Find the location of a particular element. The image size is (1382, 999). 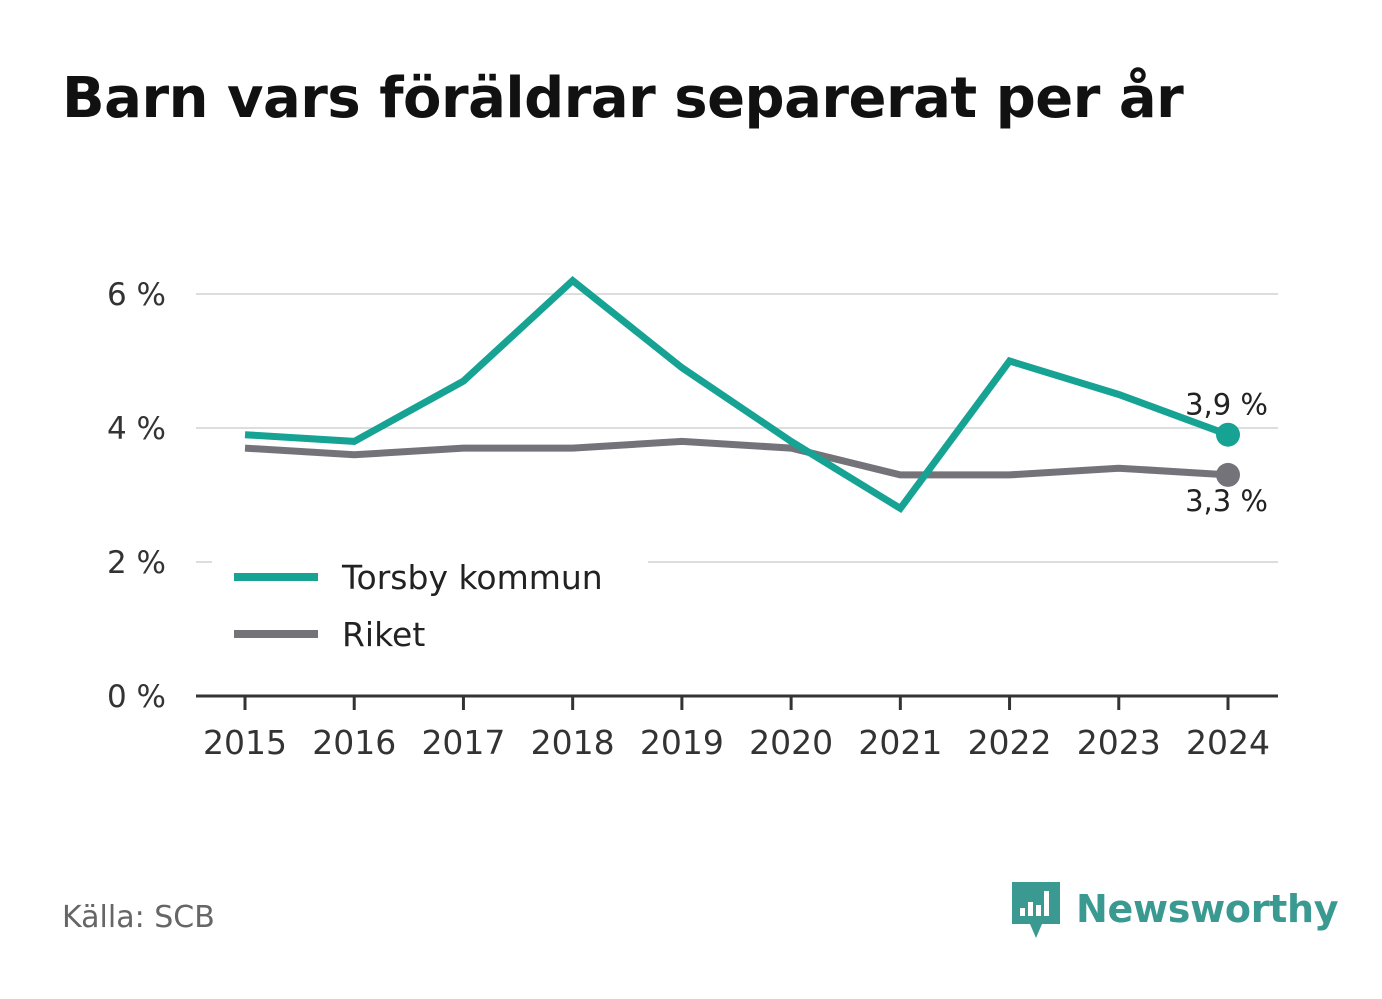

x-tick-label: 2023 is located at coordinates (1119, 742).